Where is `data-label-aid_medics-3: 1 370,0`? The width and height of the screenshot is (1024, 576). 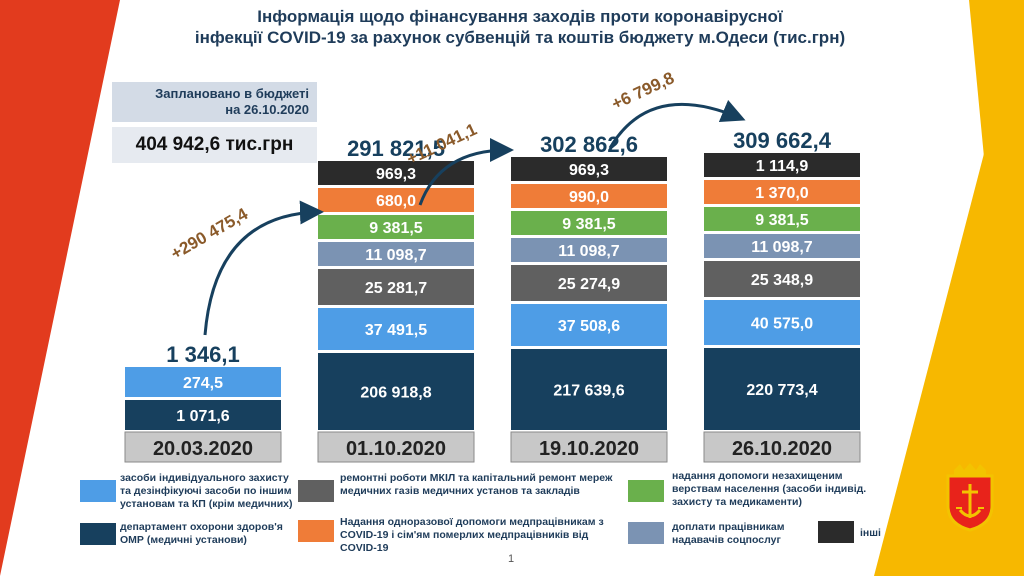
data-label-aid_medics-3: 1 370,0 is located at coordinates (781, 193).